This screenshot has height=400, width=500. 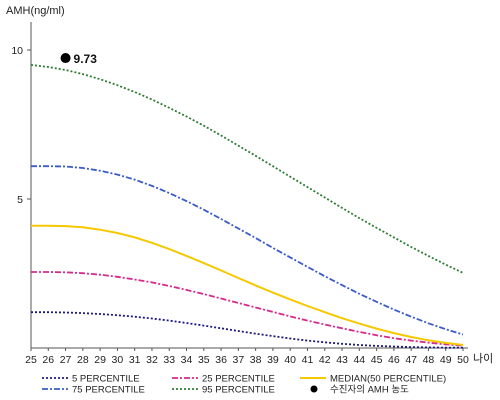 I want to click on x-tick-label: 40, so click(x=290, y=360).